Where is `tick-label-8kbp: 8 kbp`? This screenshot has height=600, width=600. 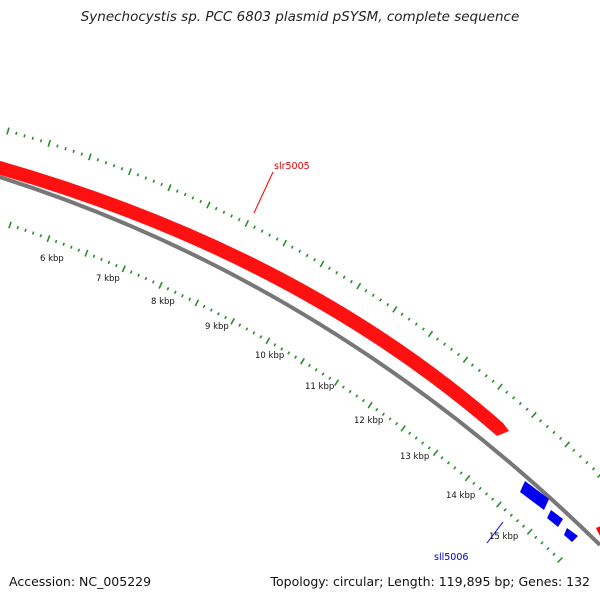
tick-label-8kbp: 8 kbp is located at coordinates (163, 302).